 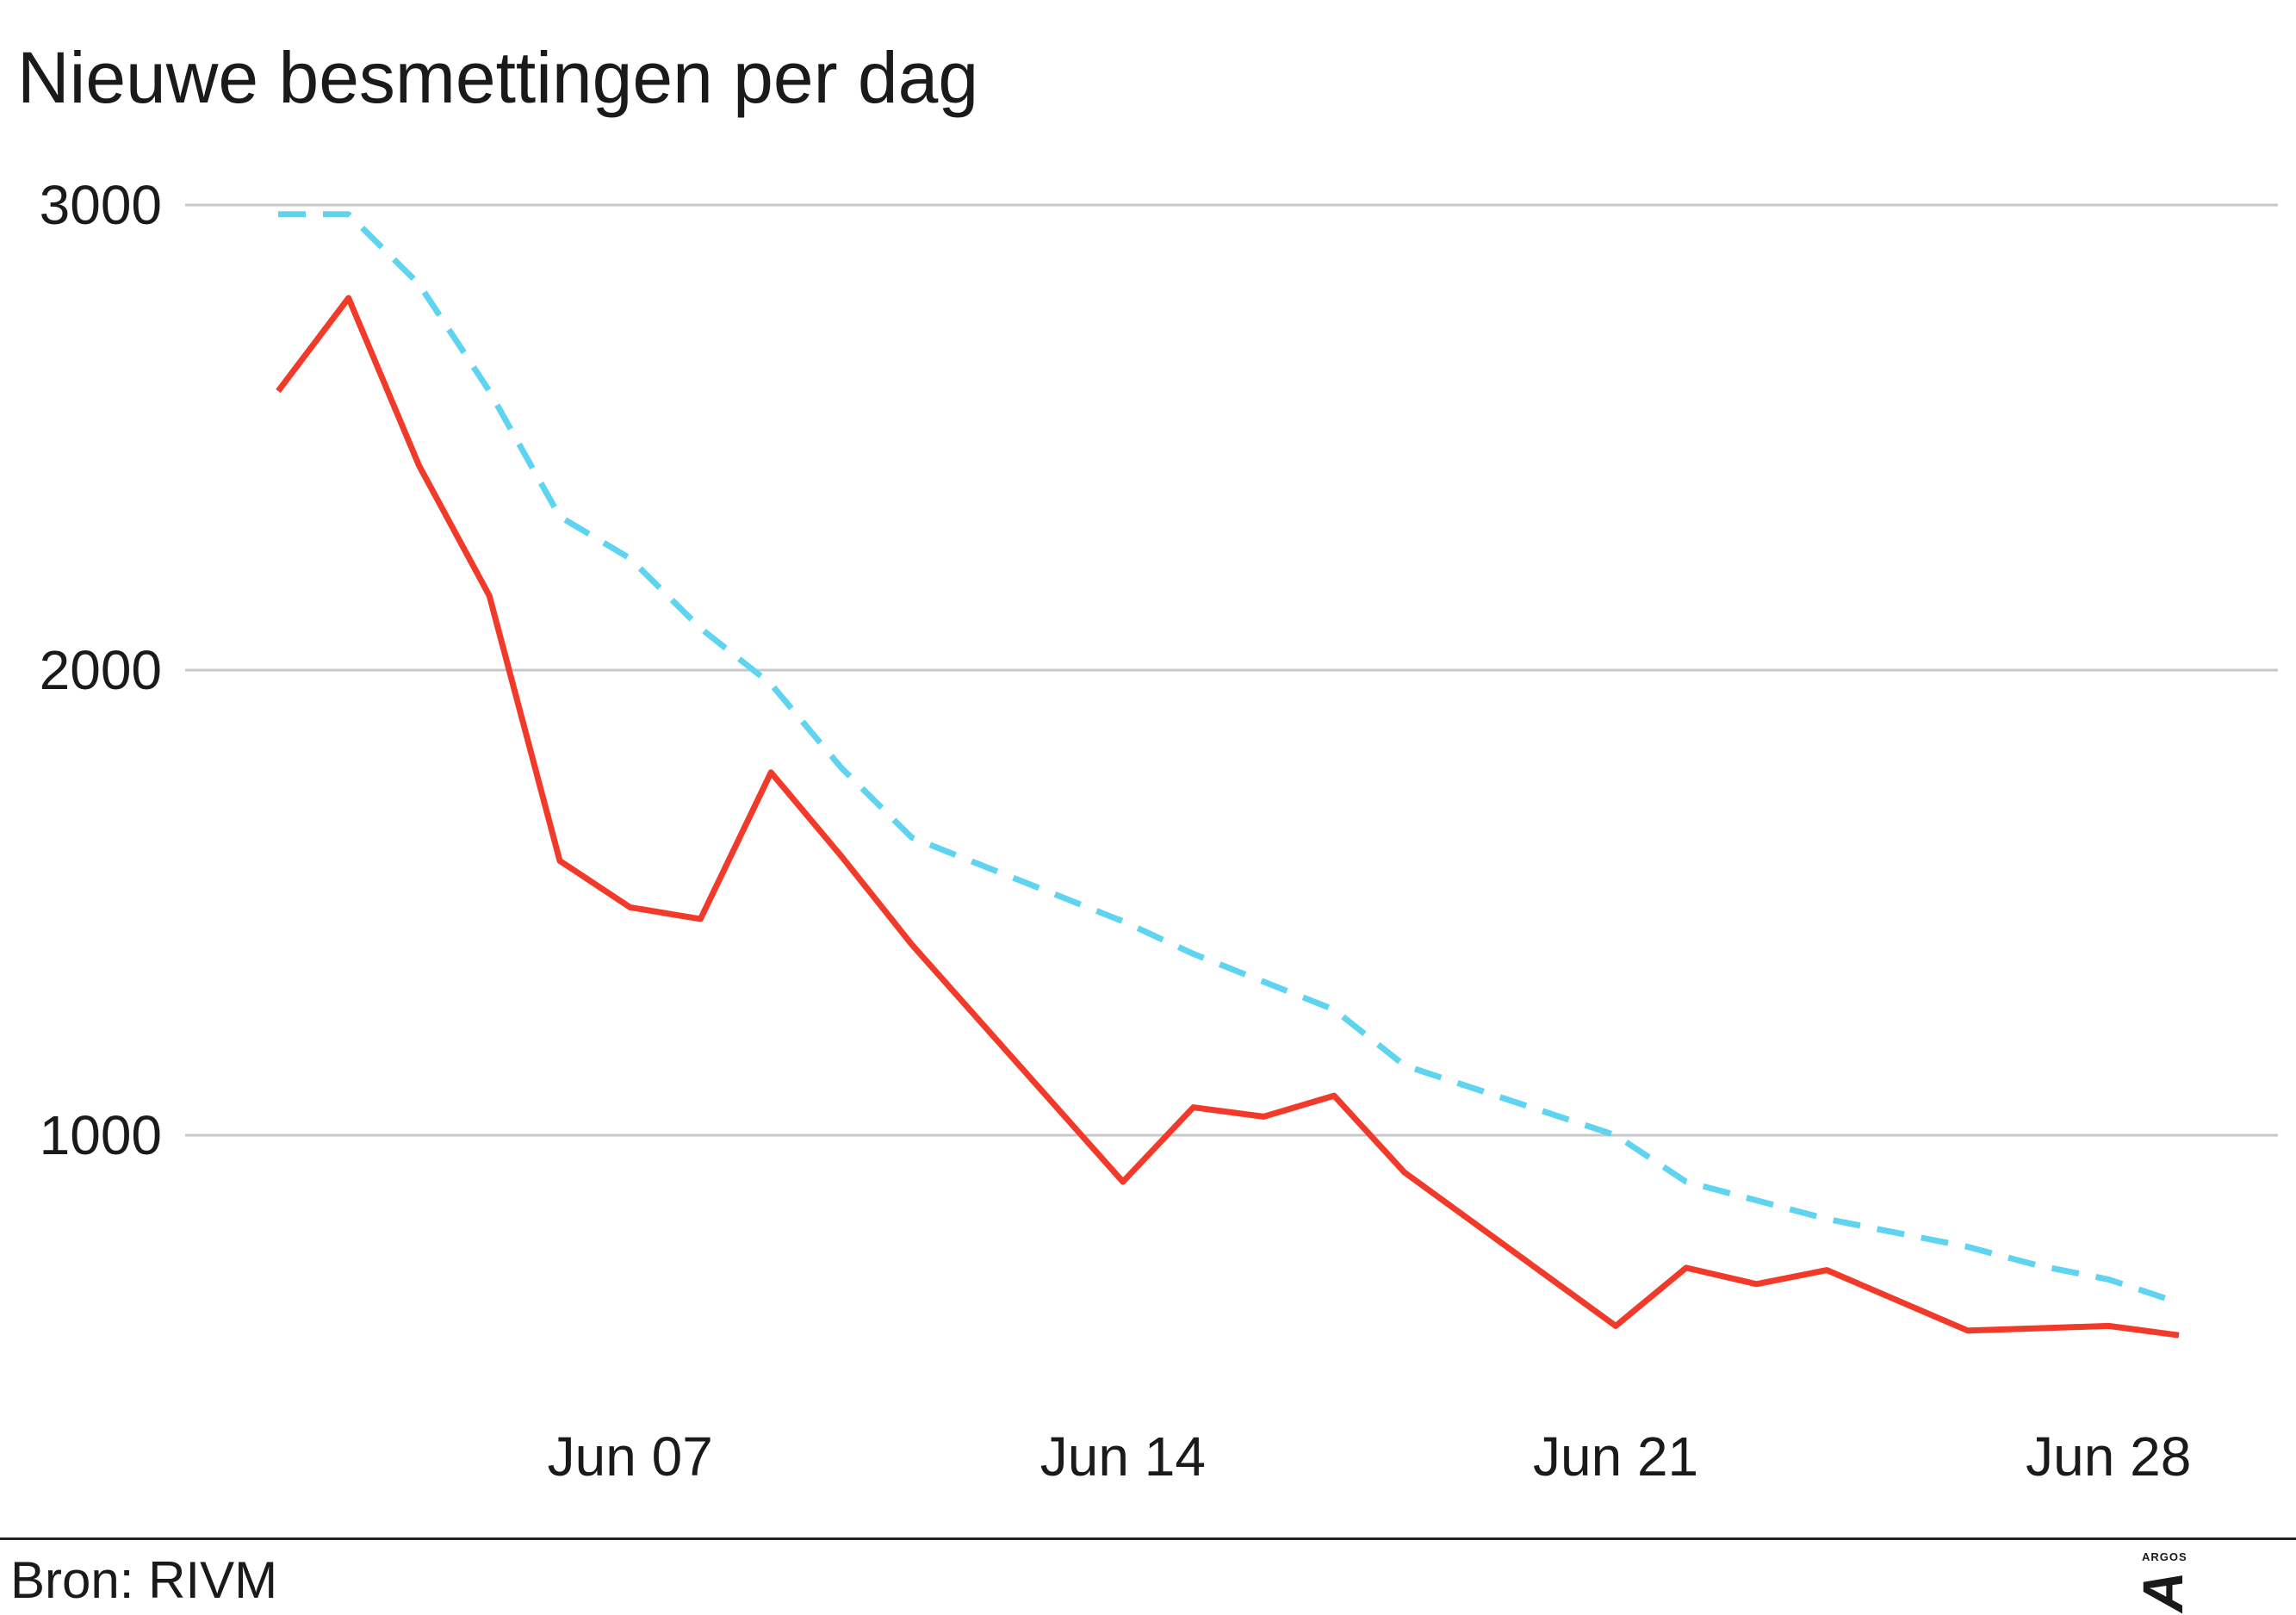 I want to click on y-tick-label: 3000, so click(x=101, y=205).